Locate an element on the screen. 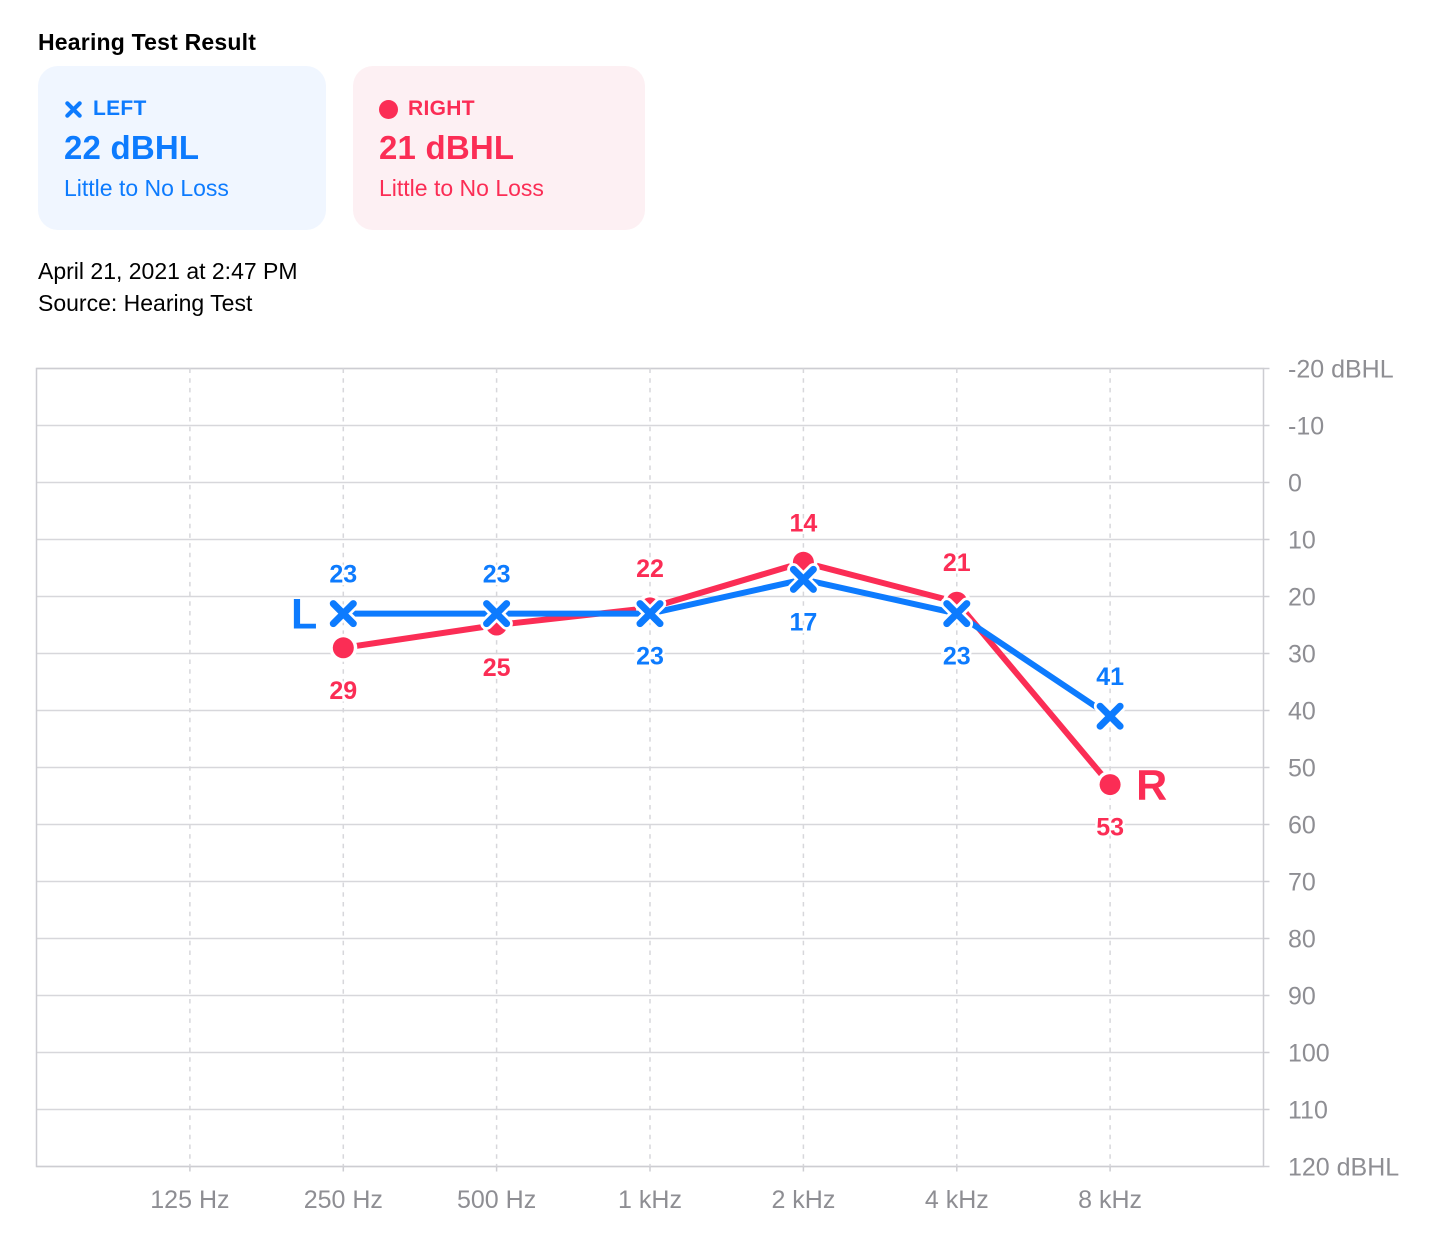  y-tick-label: 10 is located at coordinates (1302, 541).